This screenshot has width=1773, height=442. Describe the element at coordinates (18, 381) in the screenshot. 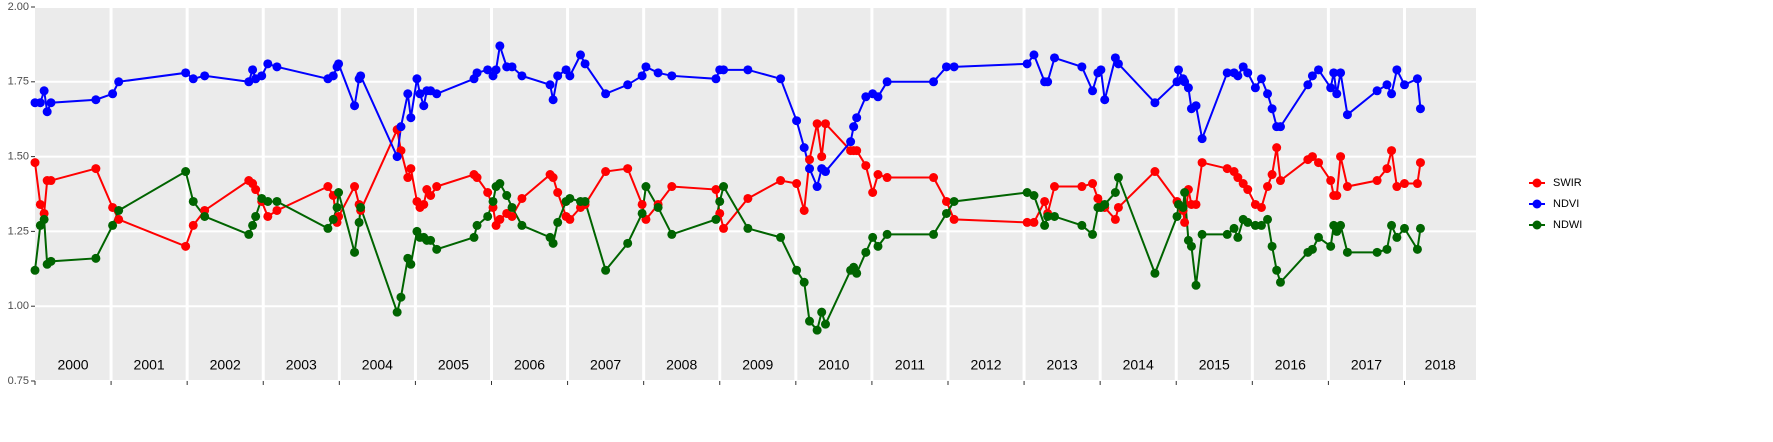

I see `y-tick-label: 0.75` at that location.